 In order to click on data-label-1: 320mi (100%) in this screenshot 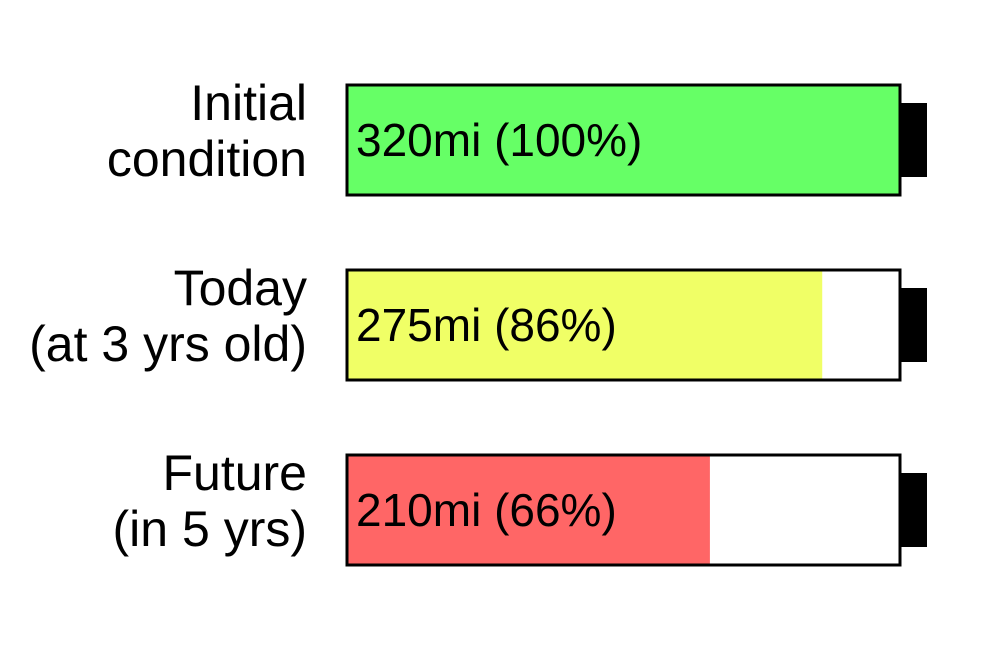, I will do `click(499, 140)`.